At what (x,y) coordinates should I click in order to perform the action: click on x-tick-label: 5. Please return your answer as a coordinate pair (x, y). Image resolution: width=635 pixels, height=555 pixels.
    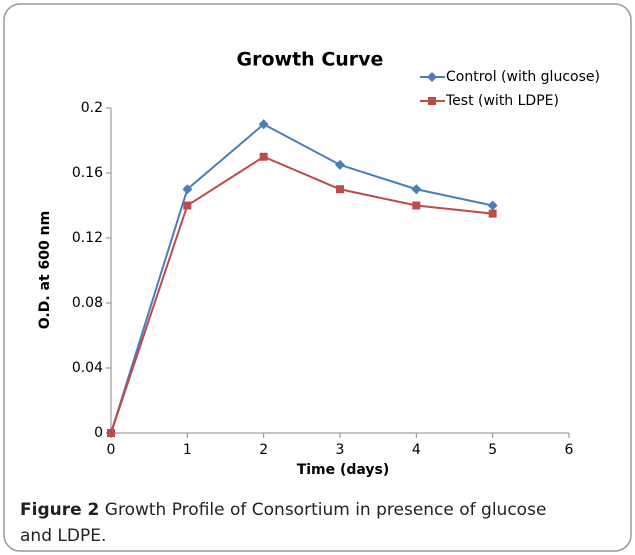
    Looking at the image, I should click on (492, 450).